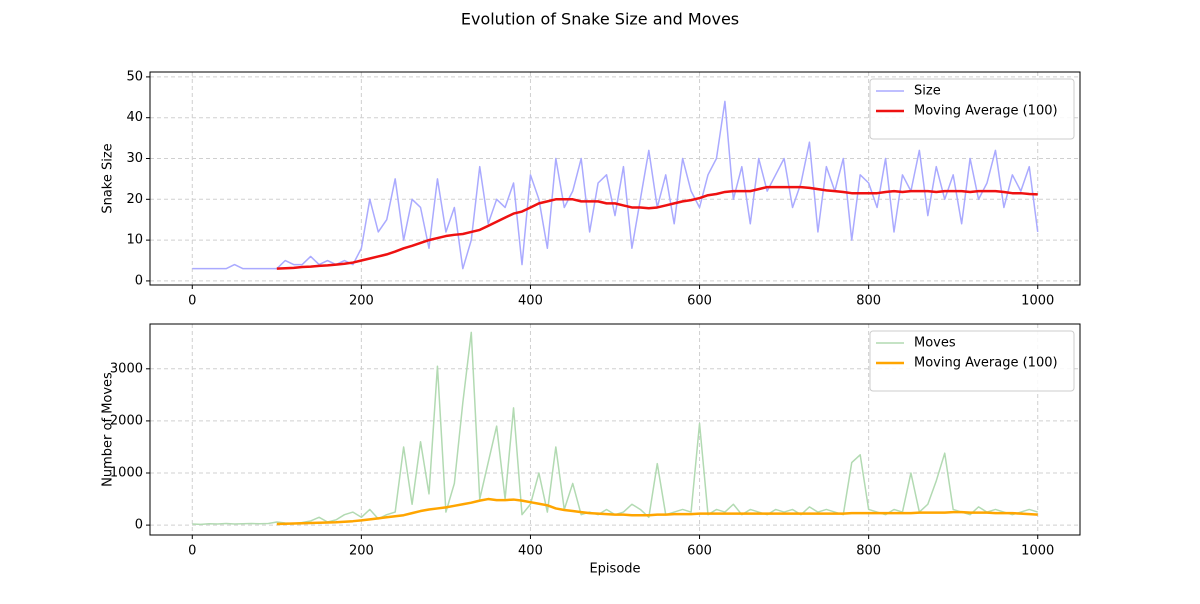  Describe the element at coordinates (108, 429) in the screenshot. I see `y-axis-label: Number of Moves` at that location.